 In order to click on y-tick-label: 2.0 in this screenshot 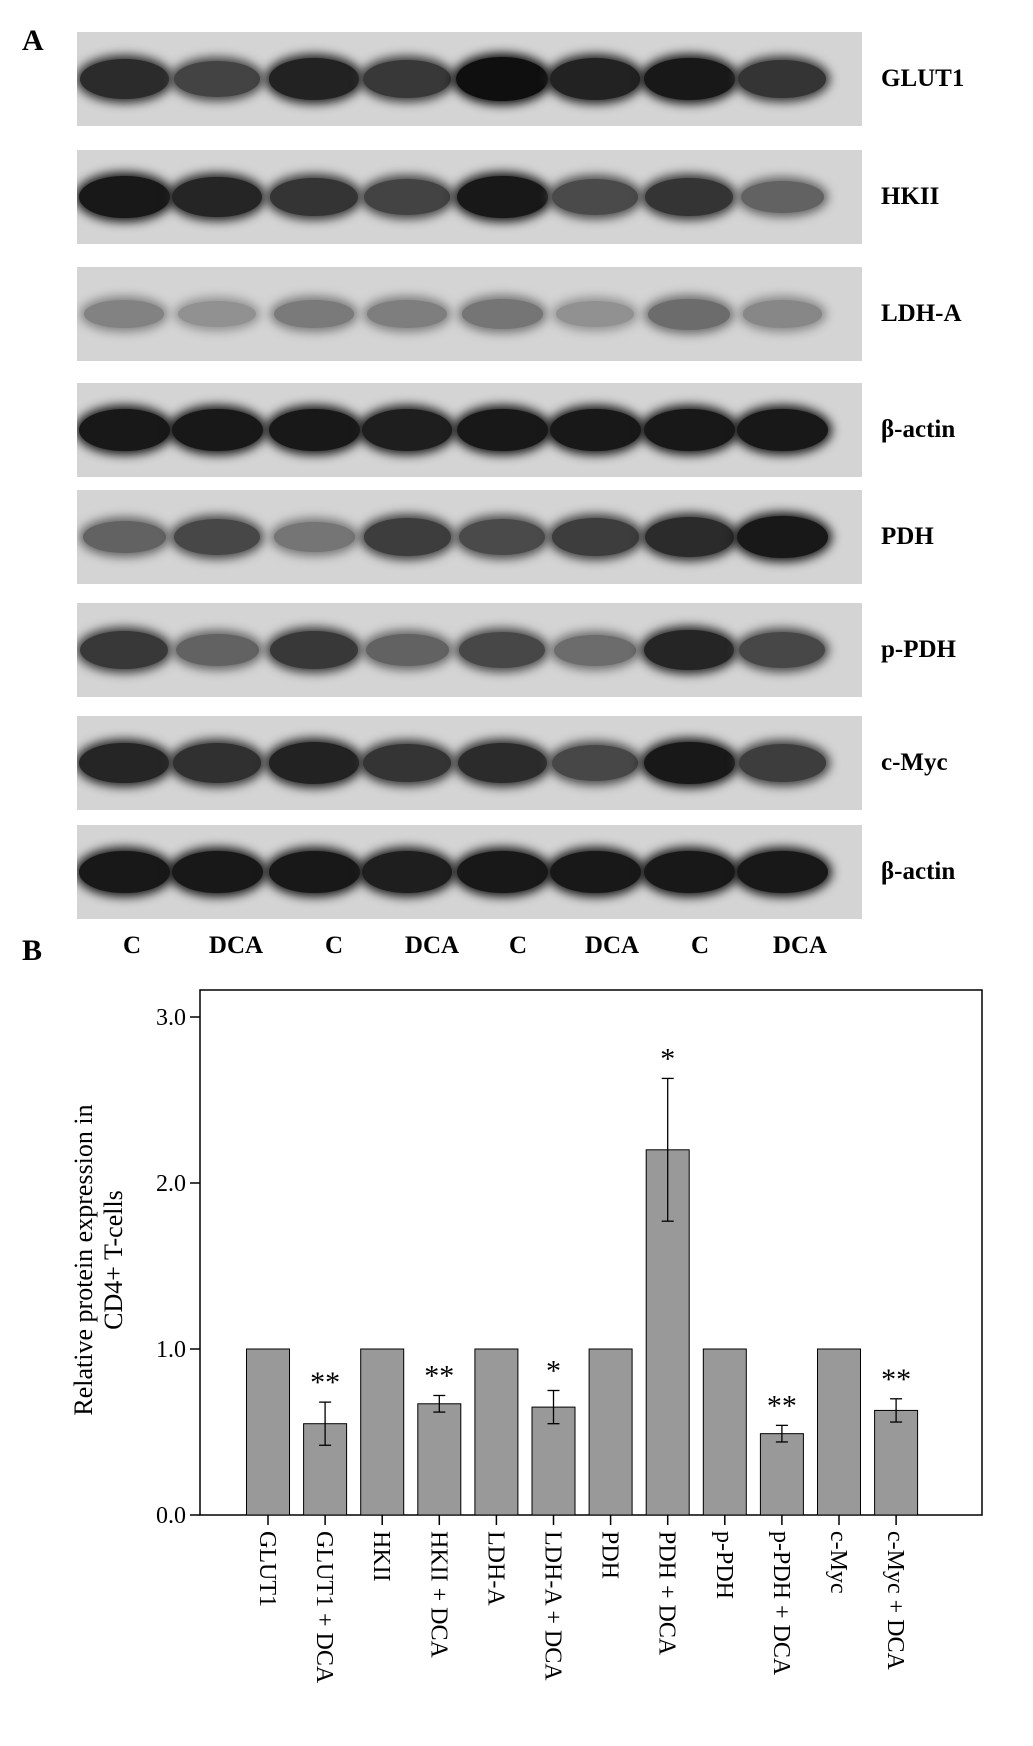, I will do `click(171, 1184)`.